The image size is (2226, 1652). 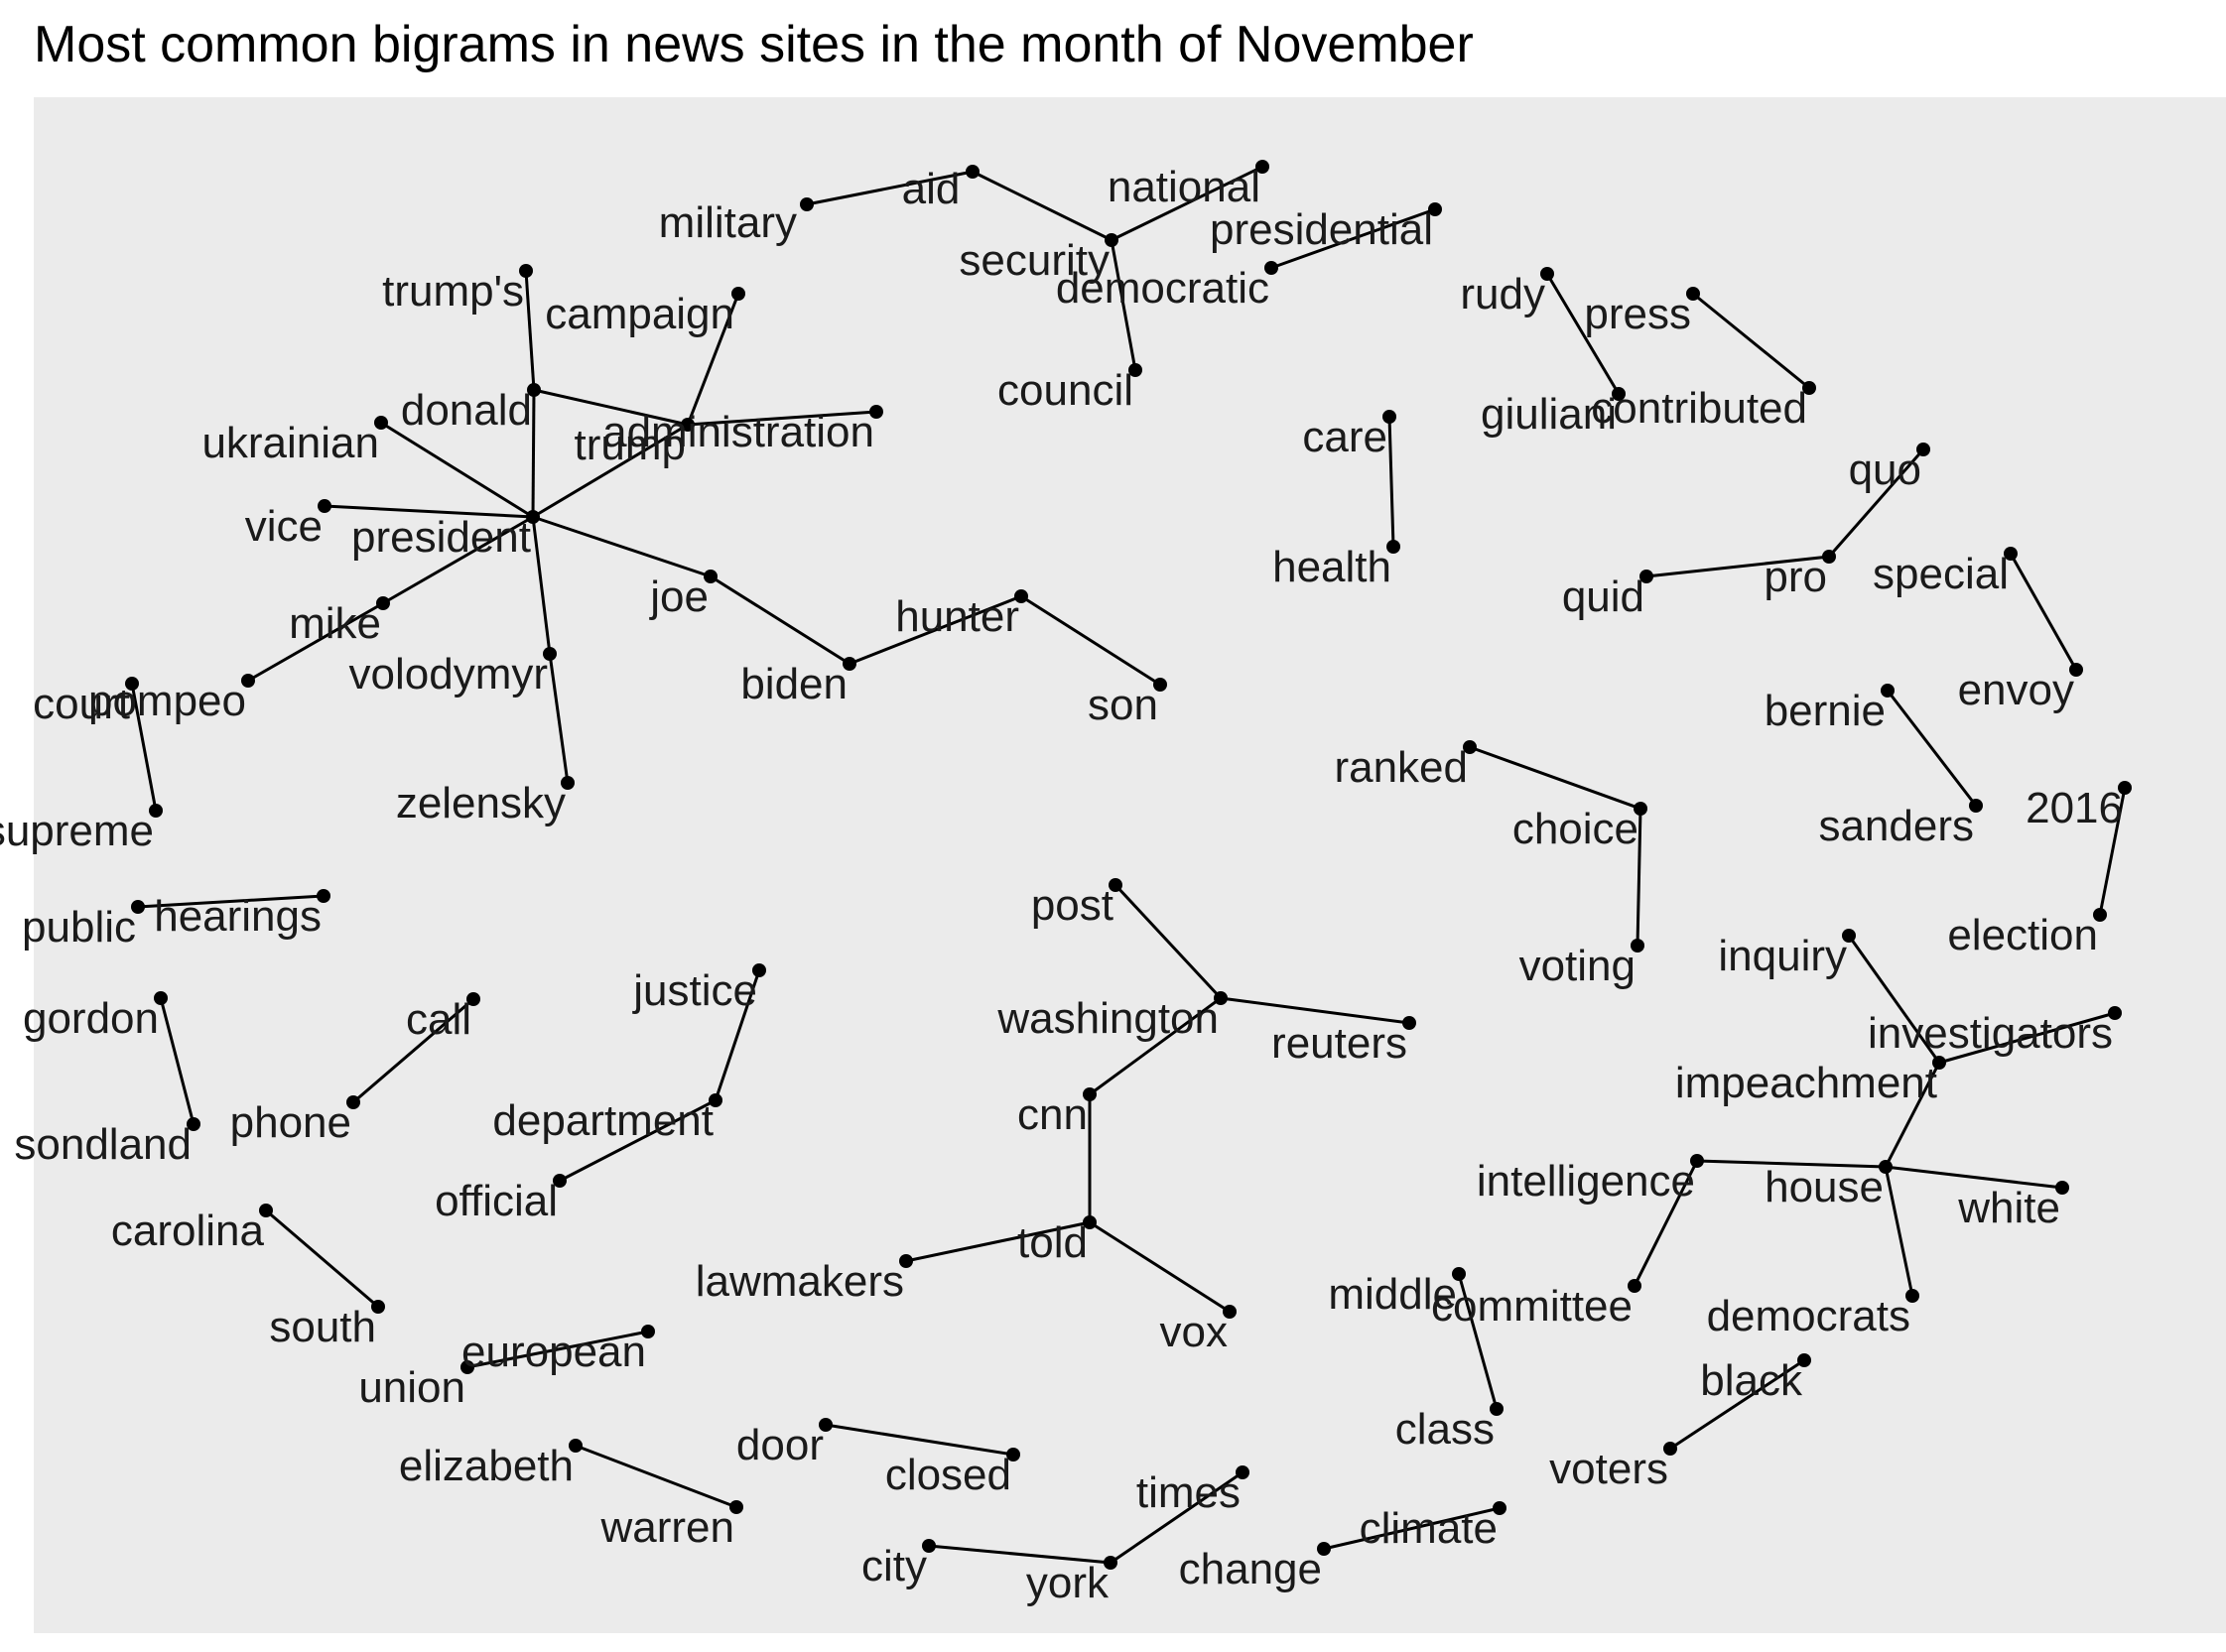 I want to click on node-label-official: official, so click(x=497, y=1201).